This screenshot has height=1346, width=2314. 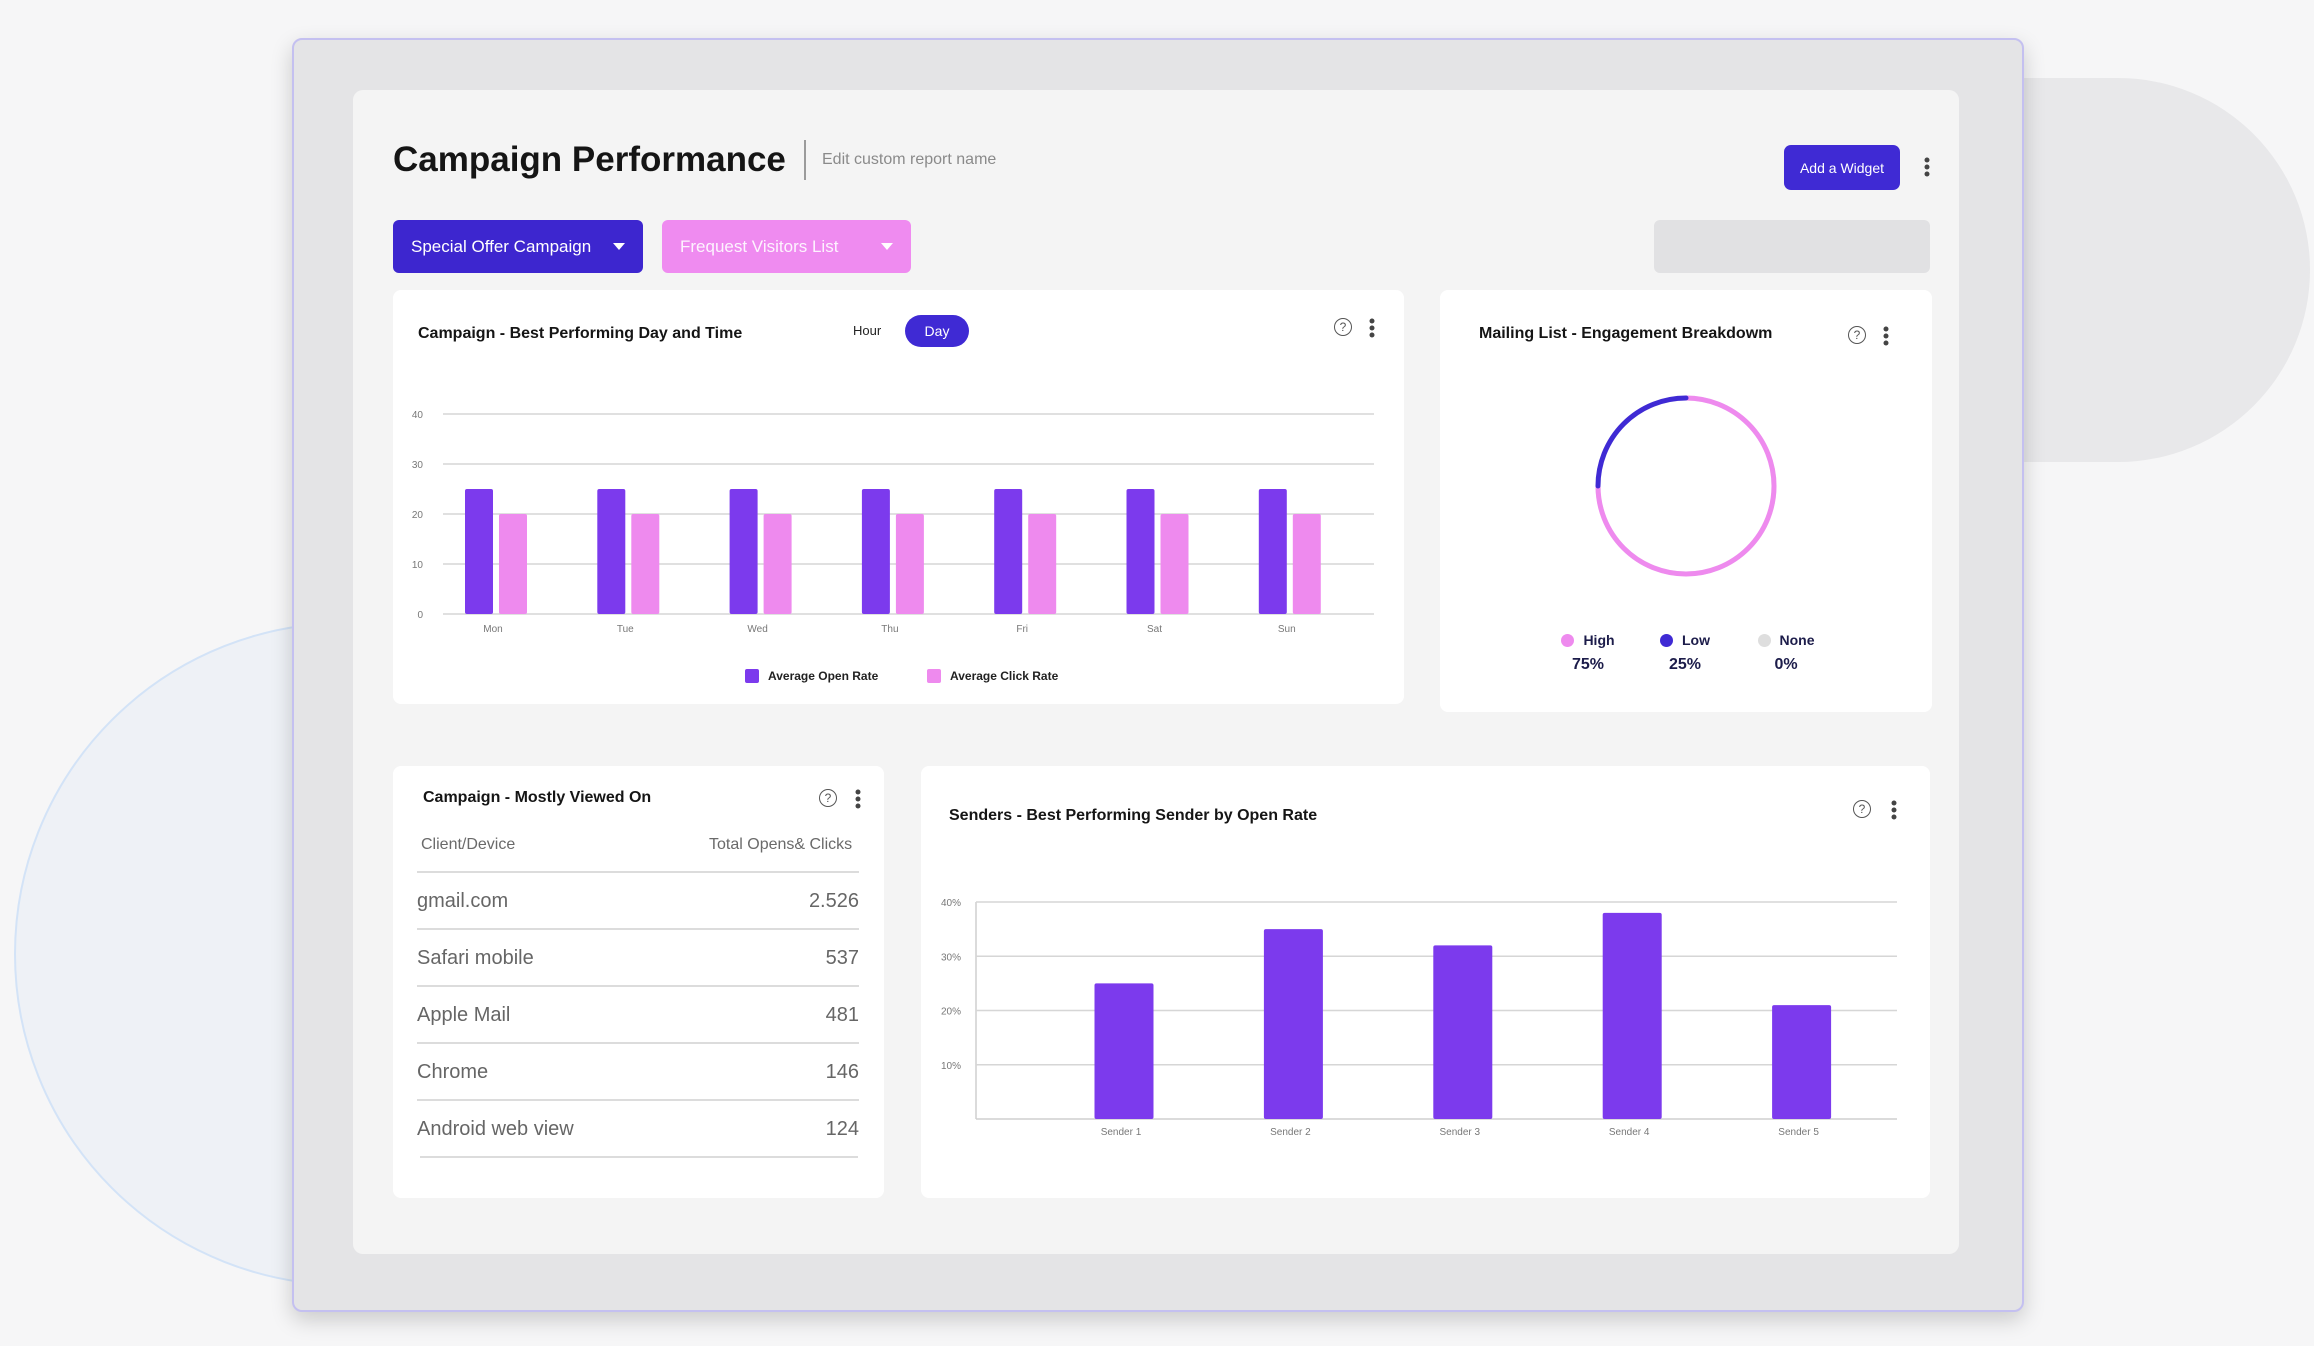 What do you see at coordinates (1460, 1132) in the screenshot?
I see `x-tick-label: Sender 3` at bounding box center [1460, 1132].